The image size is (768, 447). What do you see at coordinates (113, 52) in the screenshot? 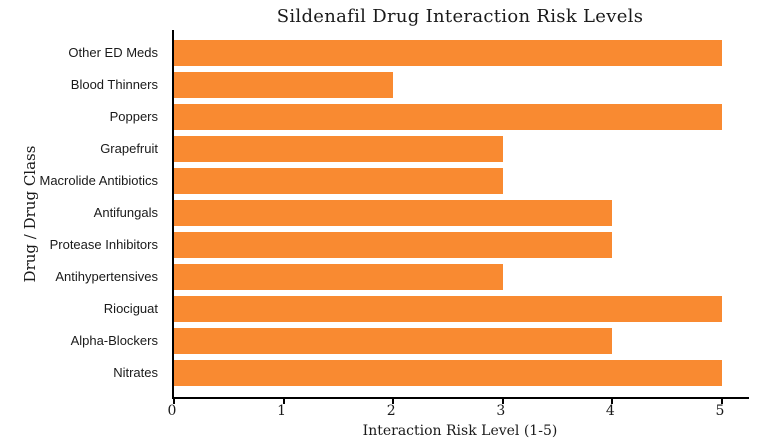
I see `y-tick-label: Other ED Meds` at bounding box center [113, 52].